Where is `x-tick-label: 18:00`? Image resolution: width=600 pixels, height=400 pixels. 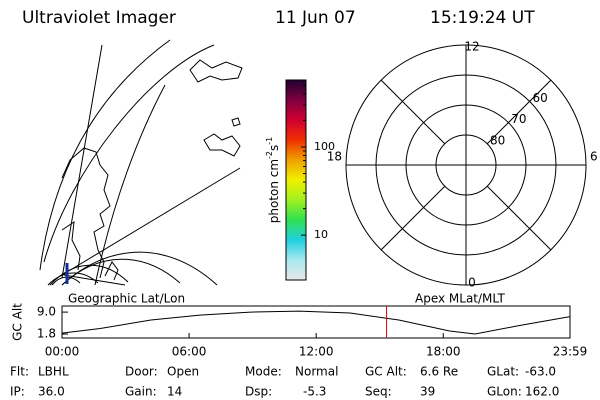 x-tick-label: 18:00 is located at coordinates (443, 352).